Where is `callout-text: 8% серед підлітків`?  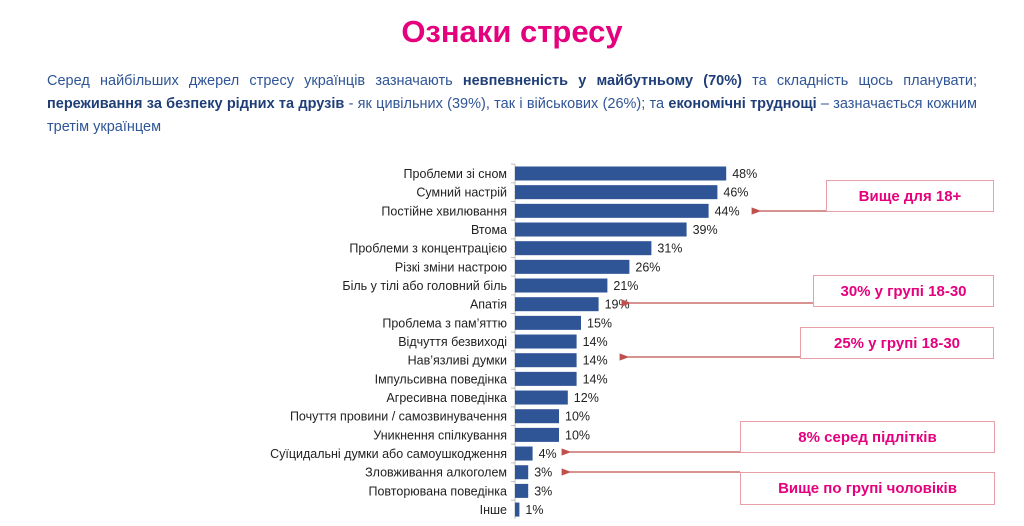 callout-text: 8% серед підлітків is located at coordinates (867, 437).